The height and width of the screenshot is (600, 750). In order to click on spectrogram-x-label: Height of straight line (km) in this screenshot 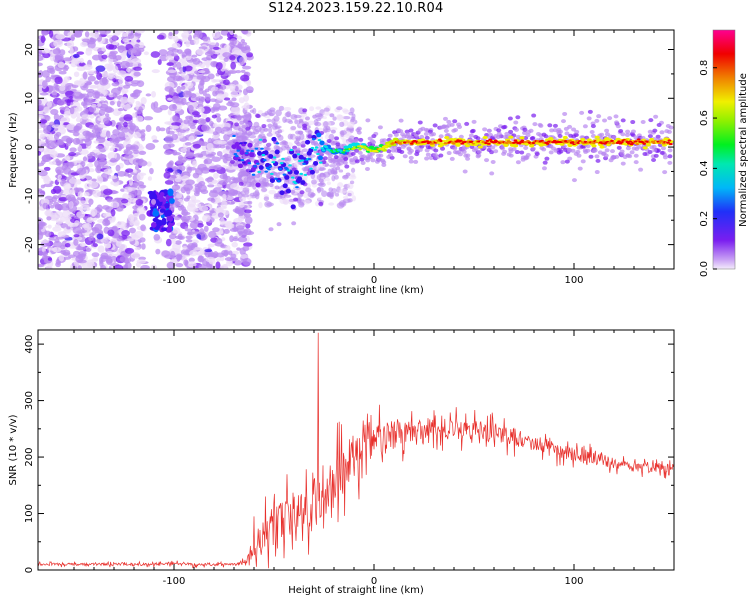, I will do `click(356, 290)`.